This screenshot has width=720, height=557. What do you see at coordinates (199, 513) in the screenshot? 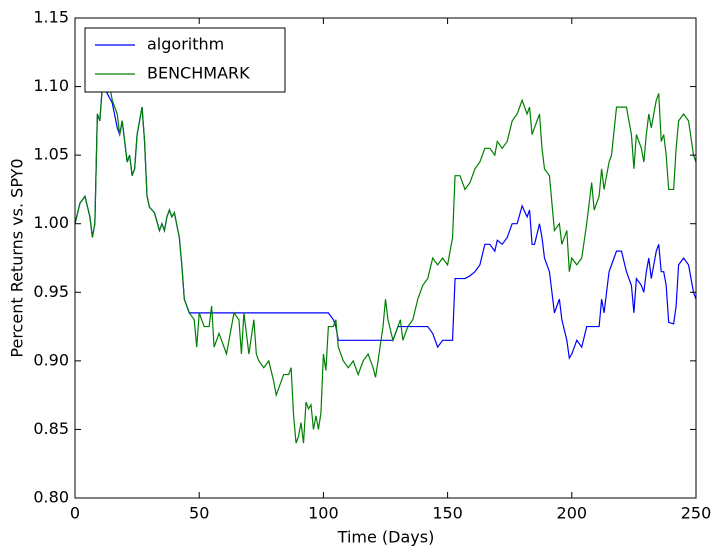
I see `x-tick-label: 50` at bounding box center [199, 513].